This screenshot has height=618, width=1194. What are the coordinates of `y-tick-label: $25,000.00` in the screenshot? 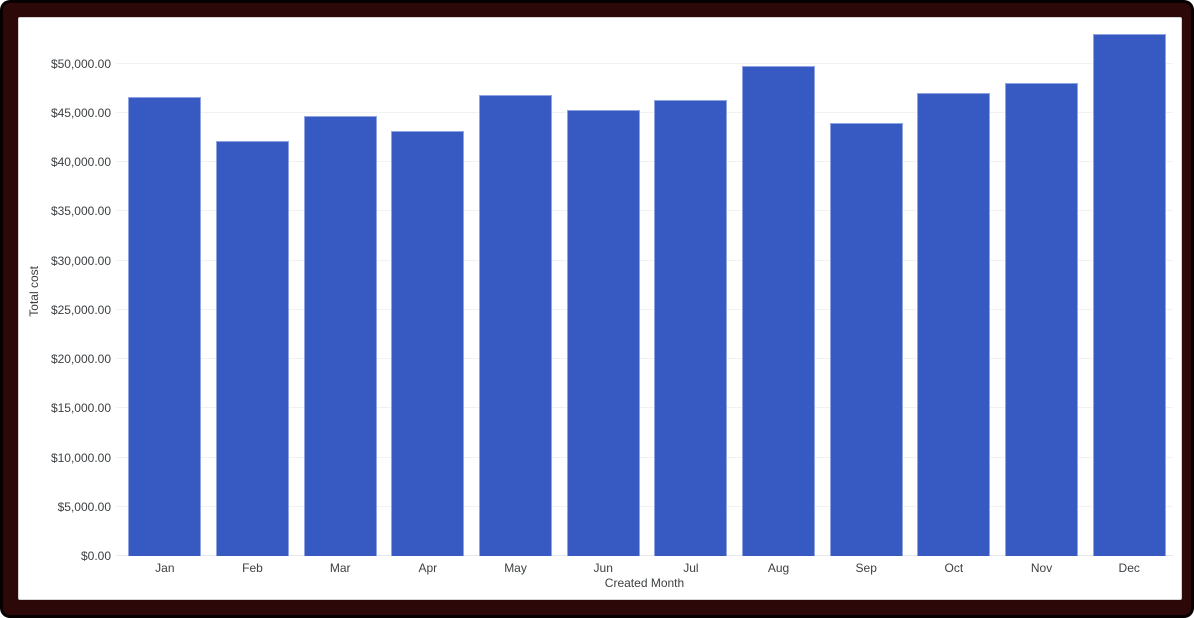 It's located at (80, 309).